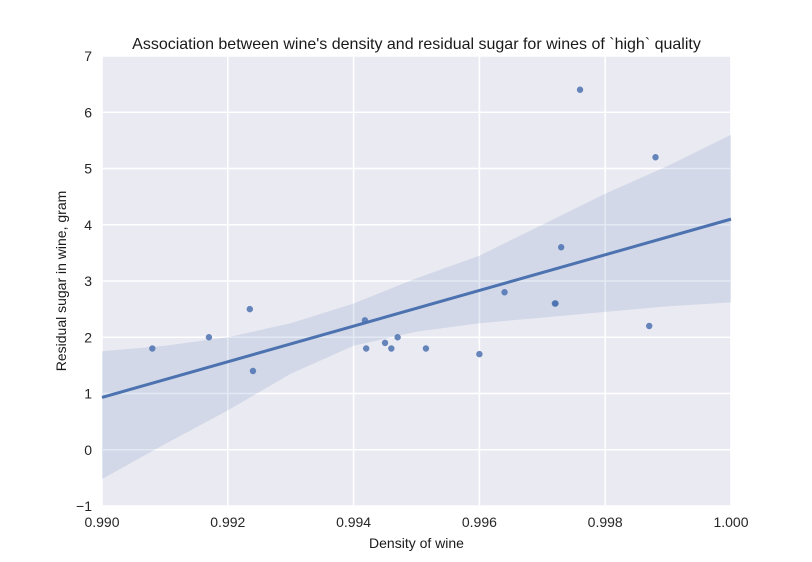 The height and width of the screenshot is (562, 812). I want to click on y-tick-label: 7, so click(88, 56).